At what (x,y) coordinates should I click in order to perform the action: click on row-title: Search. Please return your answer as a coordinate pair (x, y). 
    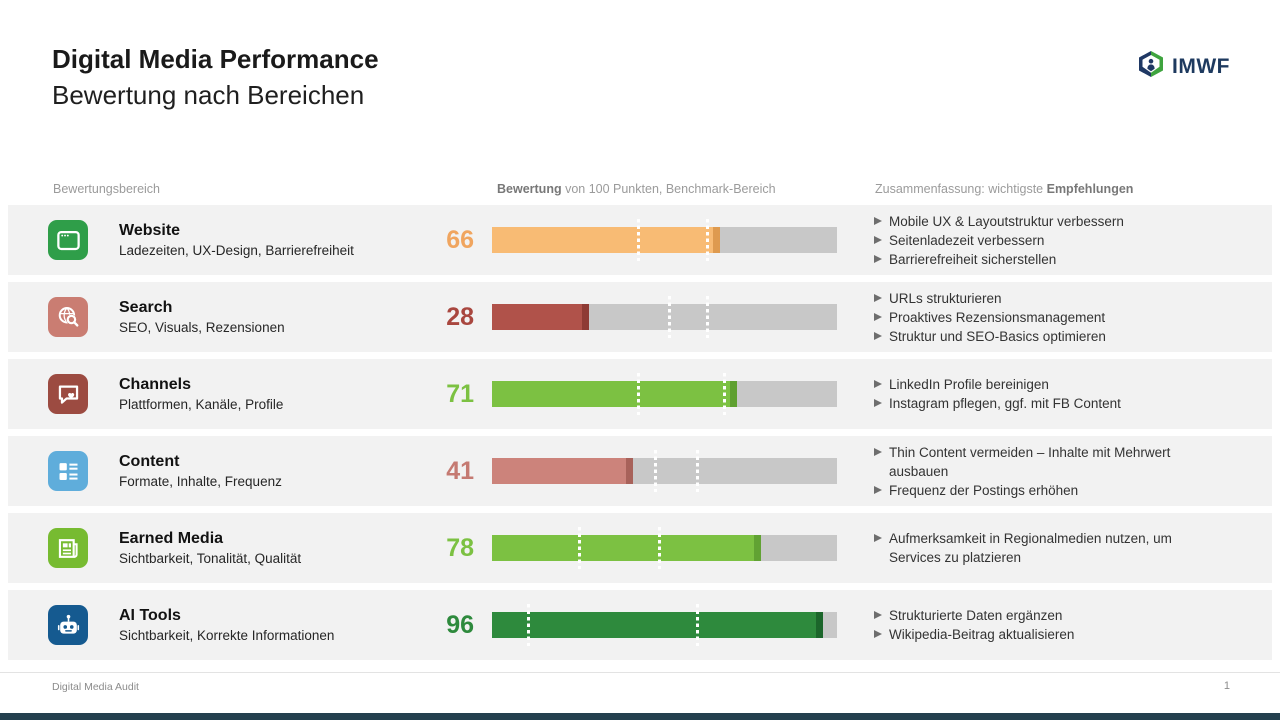
    Looking at the image, I should click on (146, 307).